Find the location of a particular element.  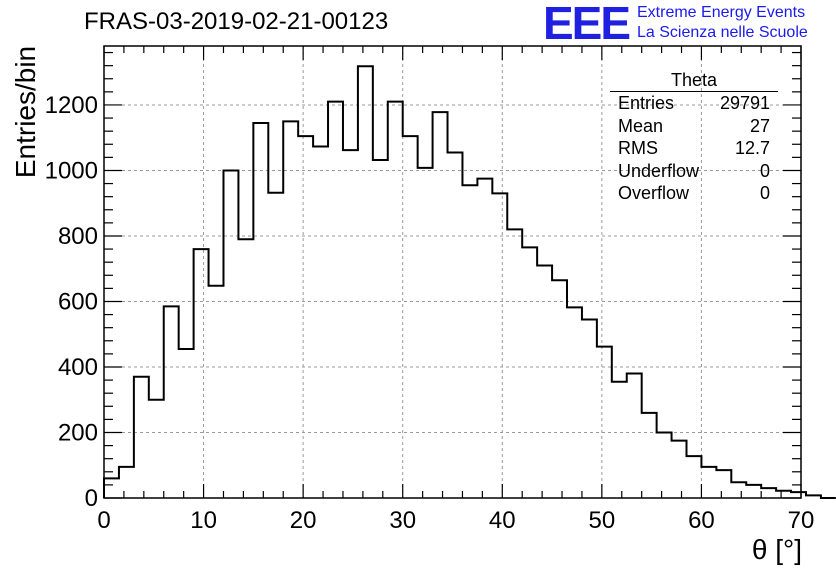

stats-row: RMS 12.7 is located at coordinates (694, 148).